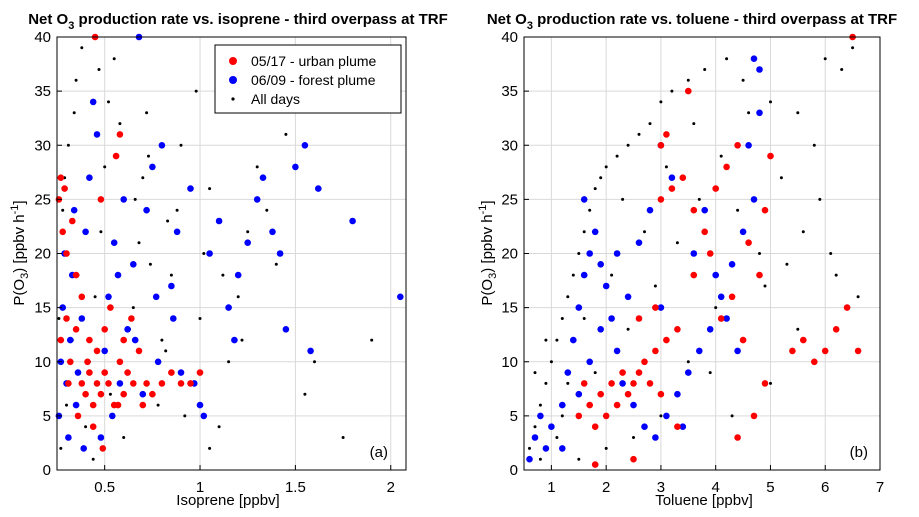  Describe the element at coordinates (42, 308) in the screenshot. I see `y-tick-label: 15` at that location.